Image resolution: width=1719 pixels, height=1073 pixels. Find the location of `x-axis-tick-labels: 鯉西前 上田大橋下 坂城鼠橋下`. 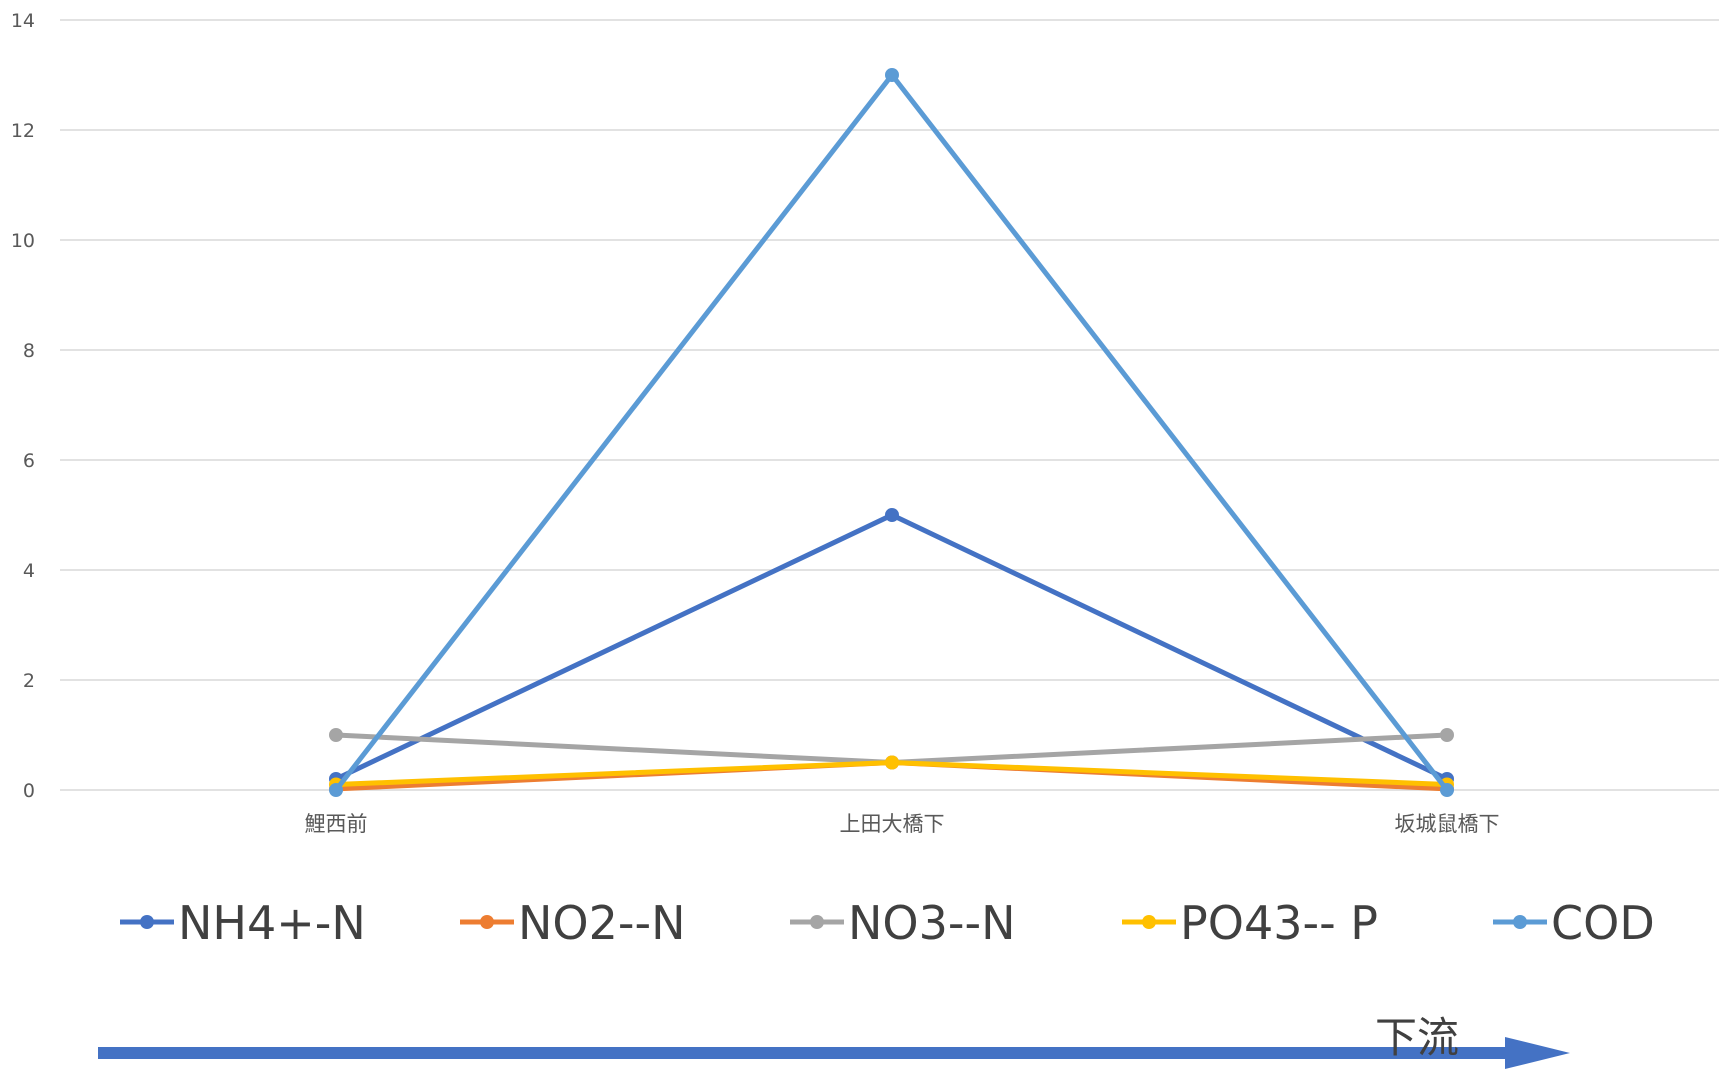

x-axis-tick-labels: 鯉西前 上田大橋下 坂城鼠橋下 is located at coordinates (902, 824).